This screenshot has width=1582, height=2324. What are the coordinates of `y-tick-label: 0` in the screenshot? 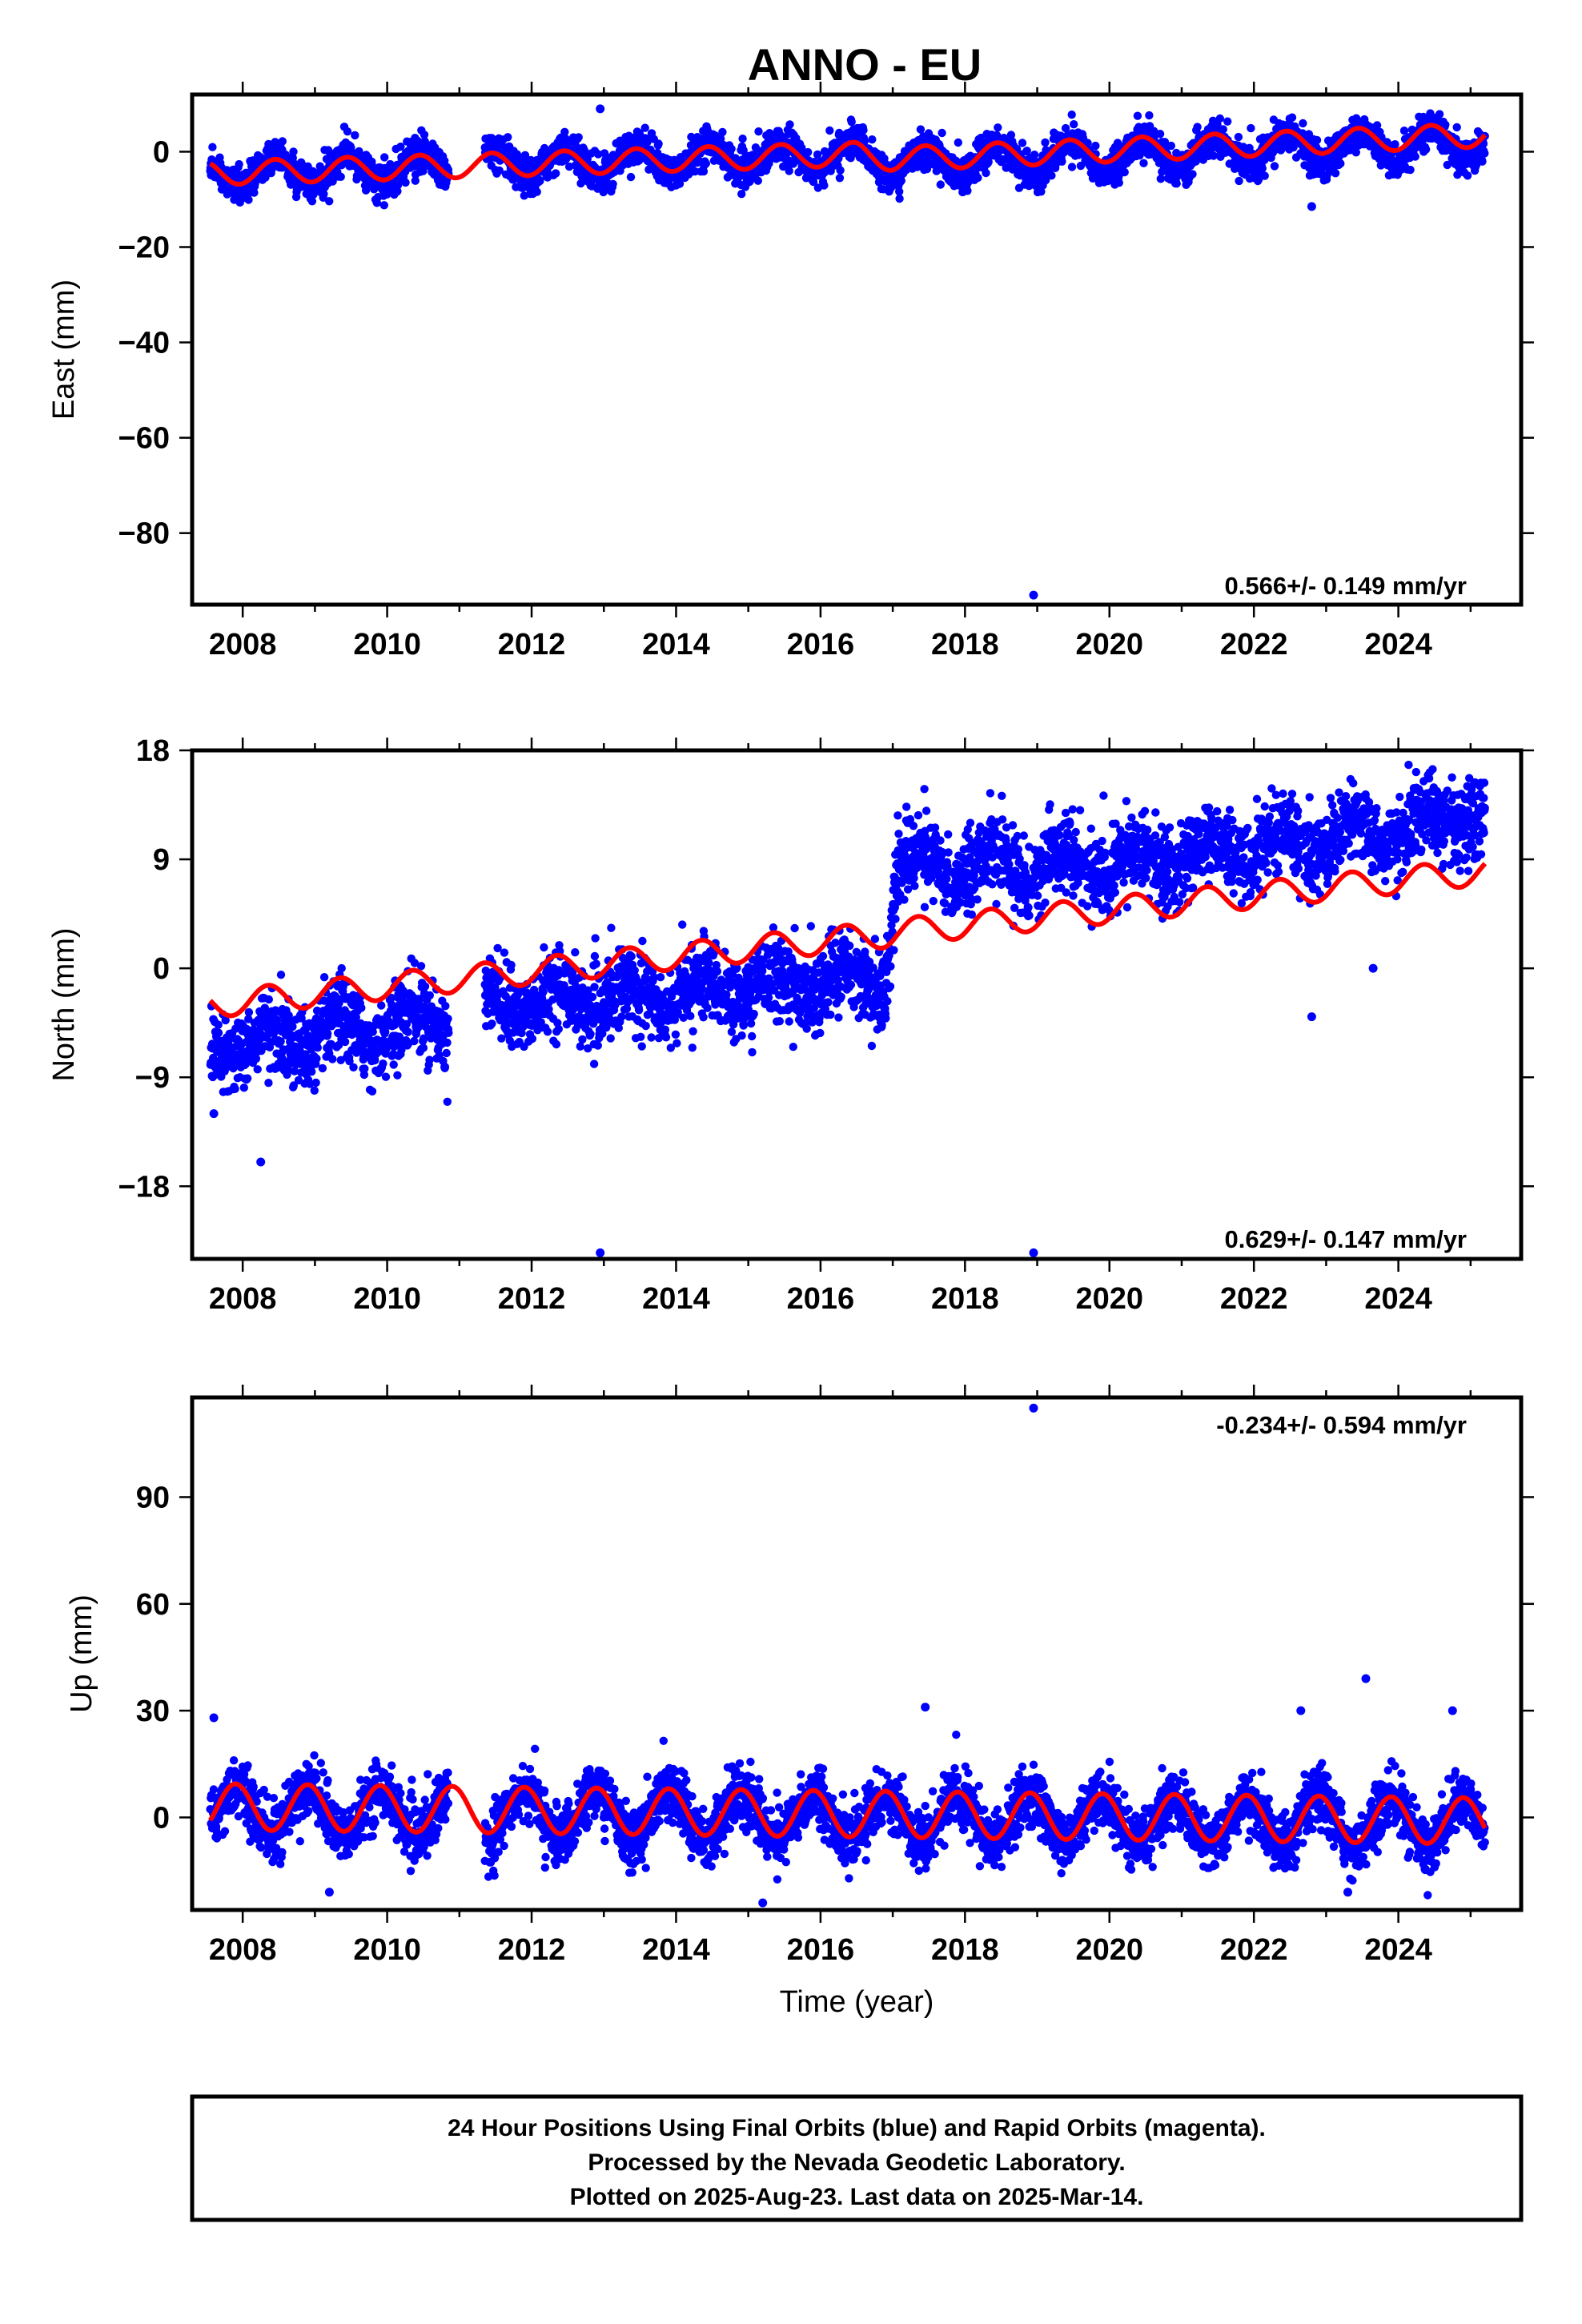 It's located at (161, 152).